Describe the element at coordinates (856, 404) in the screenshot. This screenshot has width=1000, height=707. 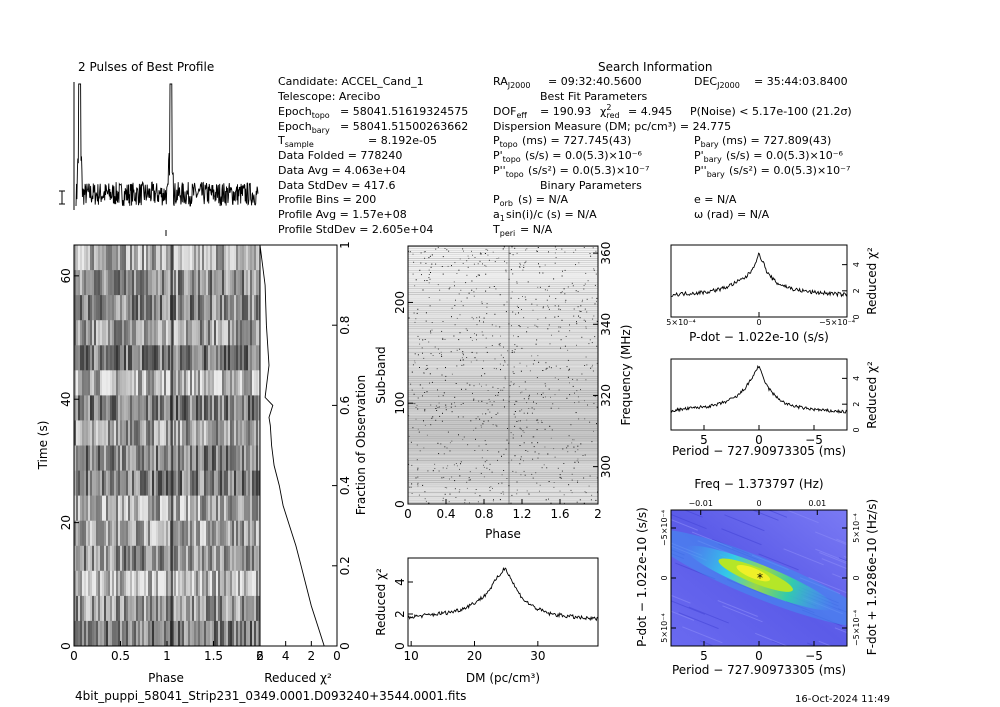
I see `period-y-tick-label: 2` at that location.